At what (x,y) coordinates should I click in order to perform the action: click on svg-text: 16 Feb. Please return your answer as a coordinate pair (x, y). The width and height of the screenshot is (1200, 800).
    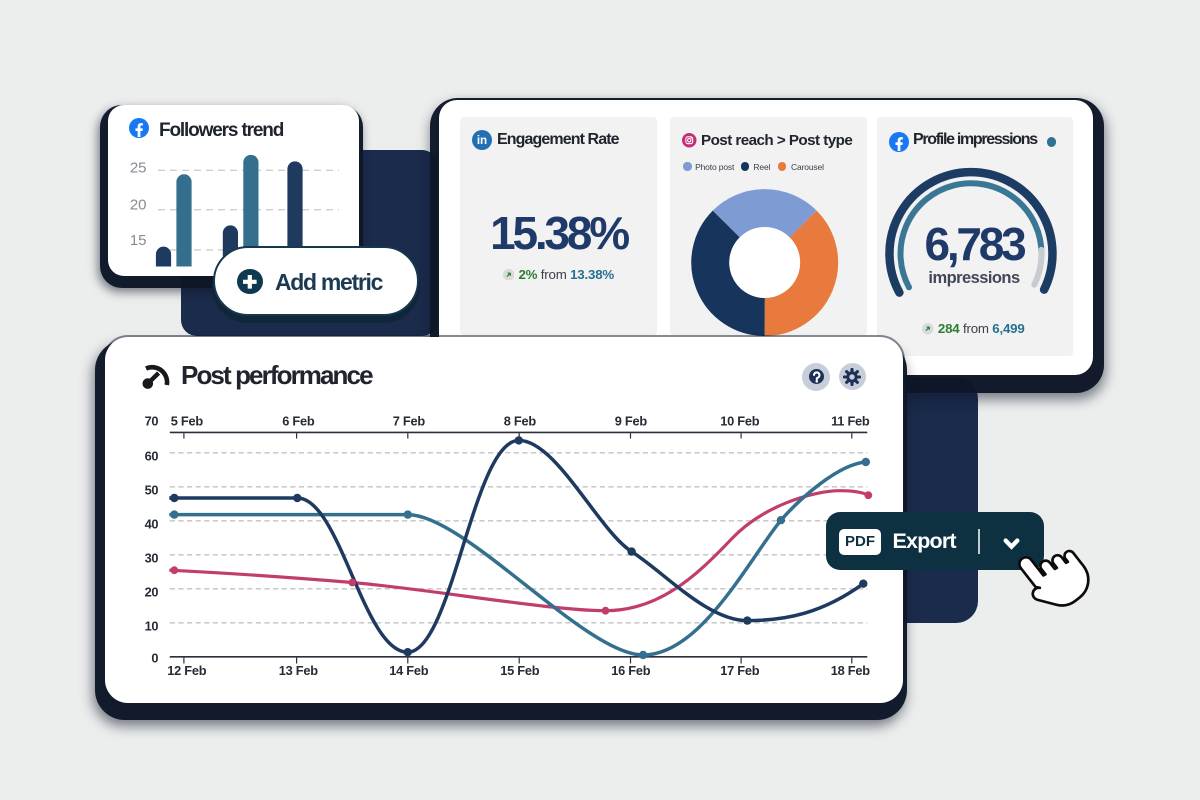
    Looking at the image, I should click on (630, 670).